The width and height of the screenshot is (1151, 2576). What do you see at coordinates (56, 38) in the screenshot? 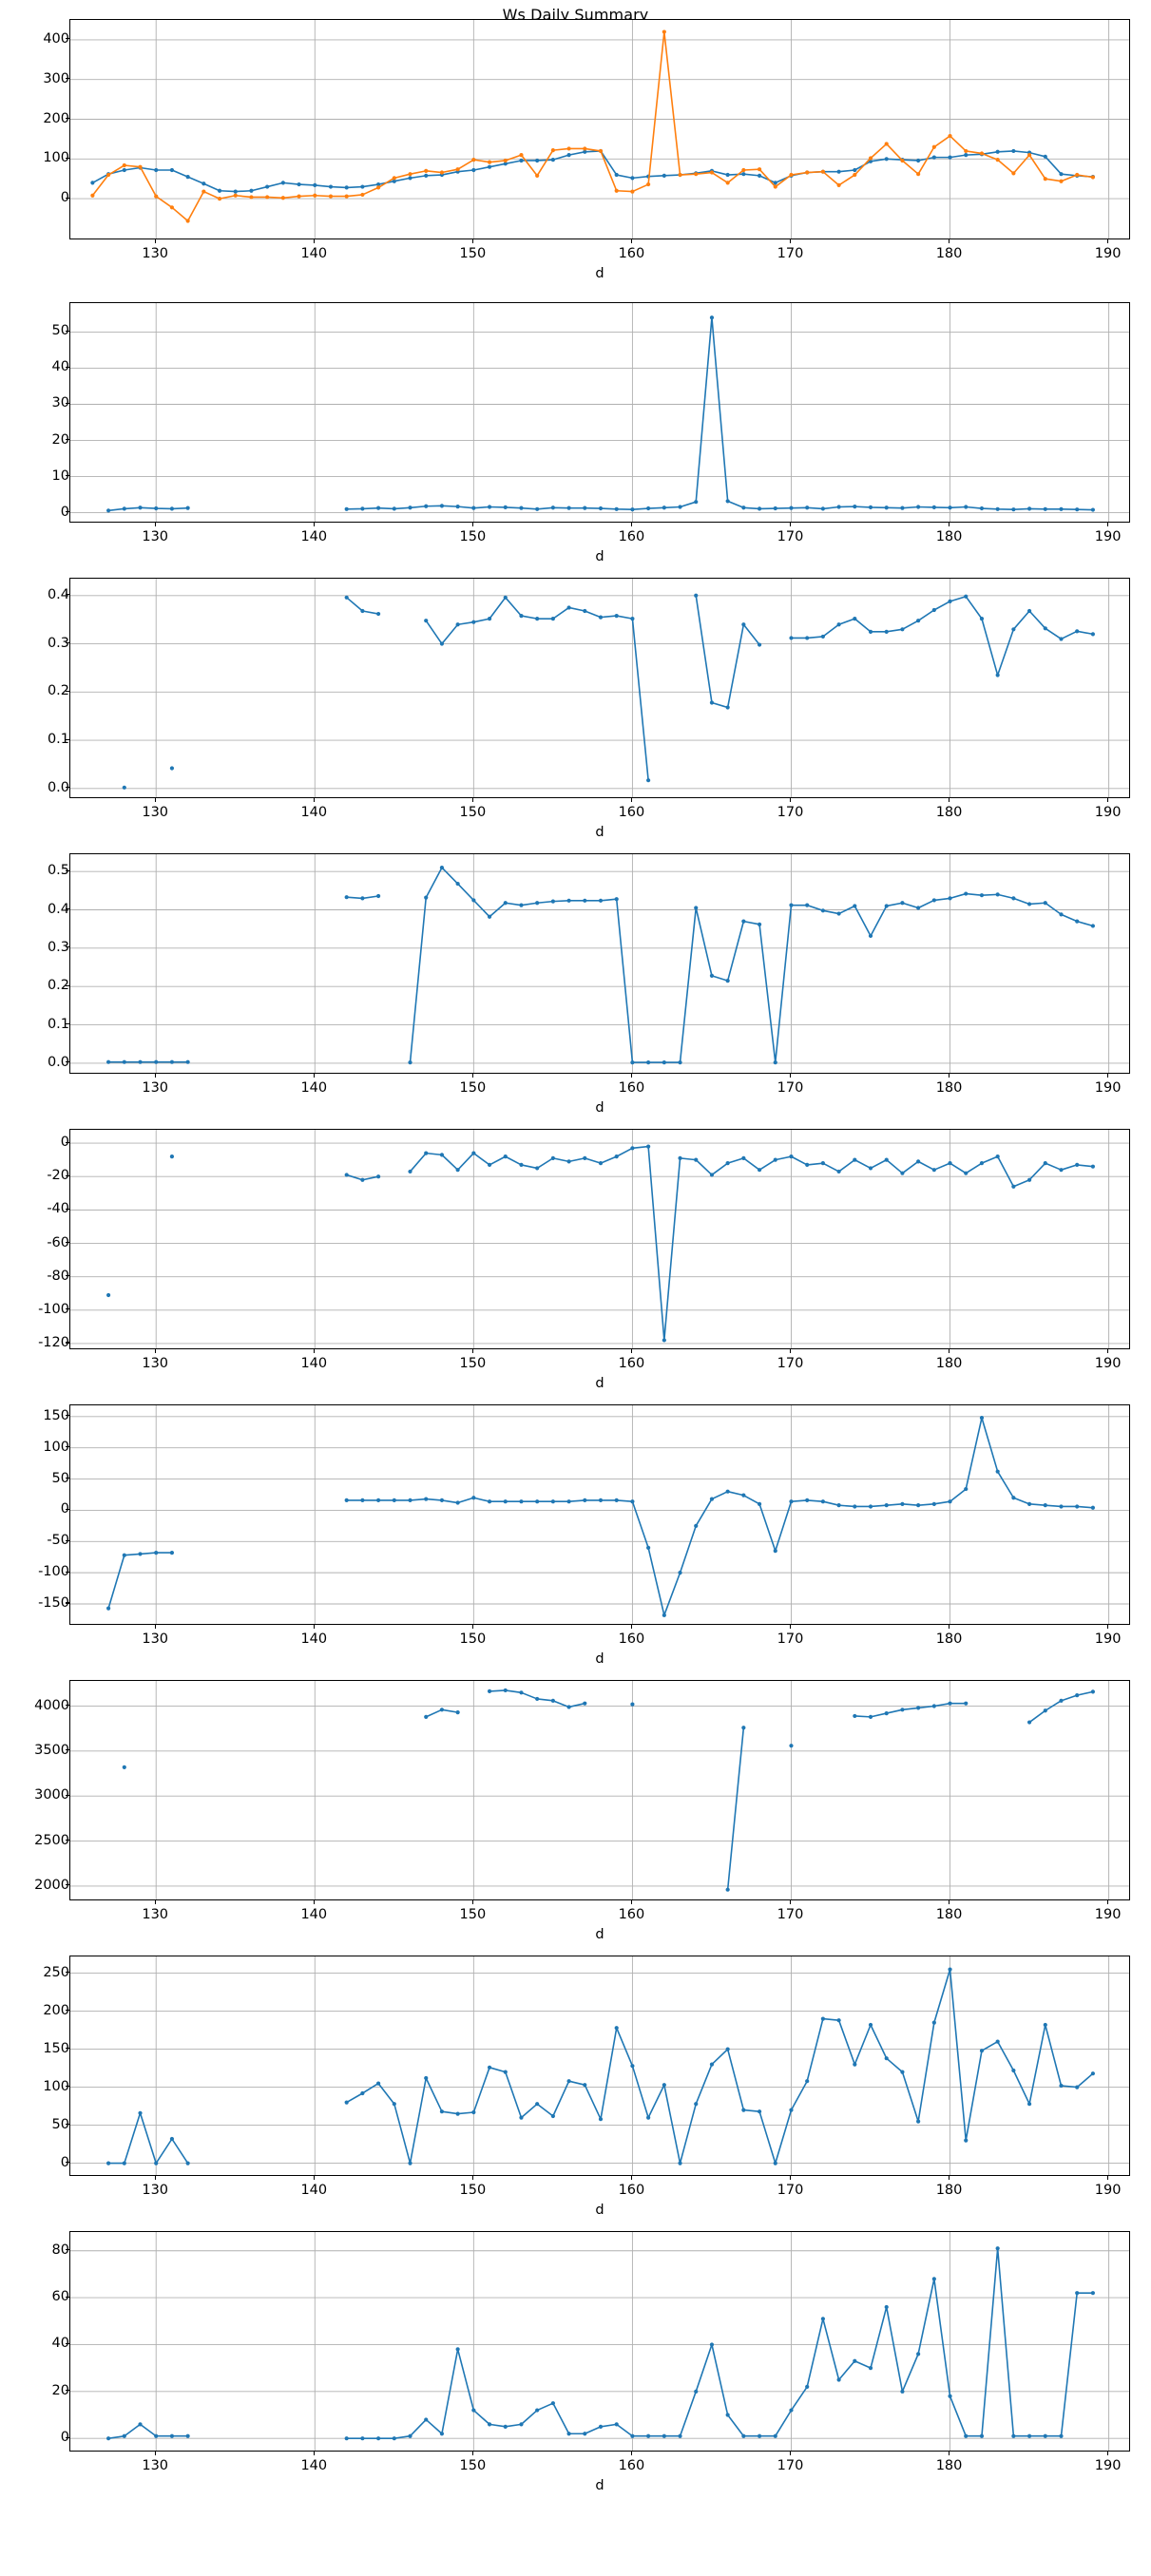
I see `y-axis-tick-label: 400` at bounding box center [56, 38].